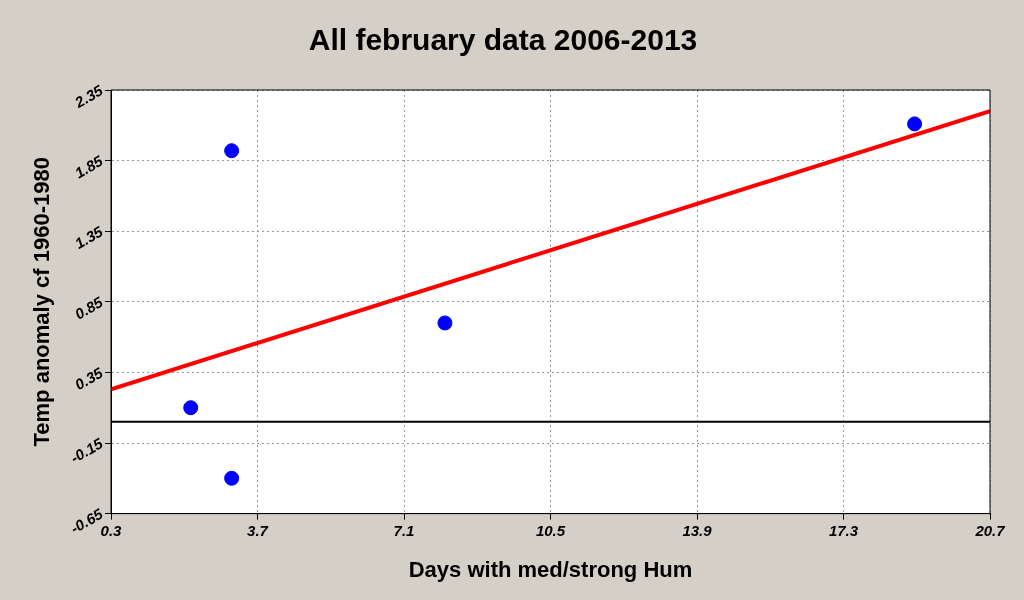  I want to click on chart-title: All february data 2006-2013, so click(503, 40).